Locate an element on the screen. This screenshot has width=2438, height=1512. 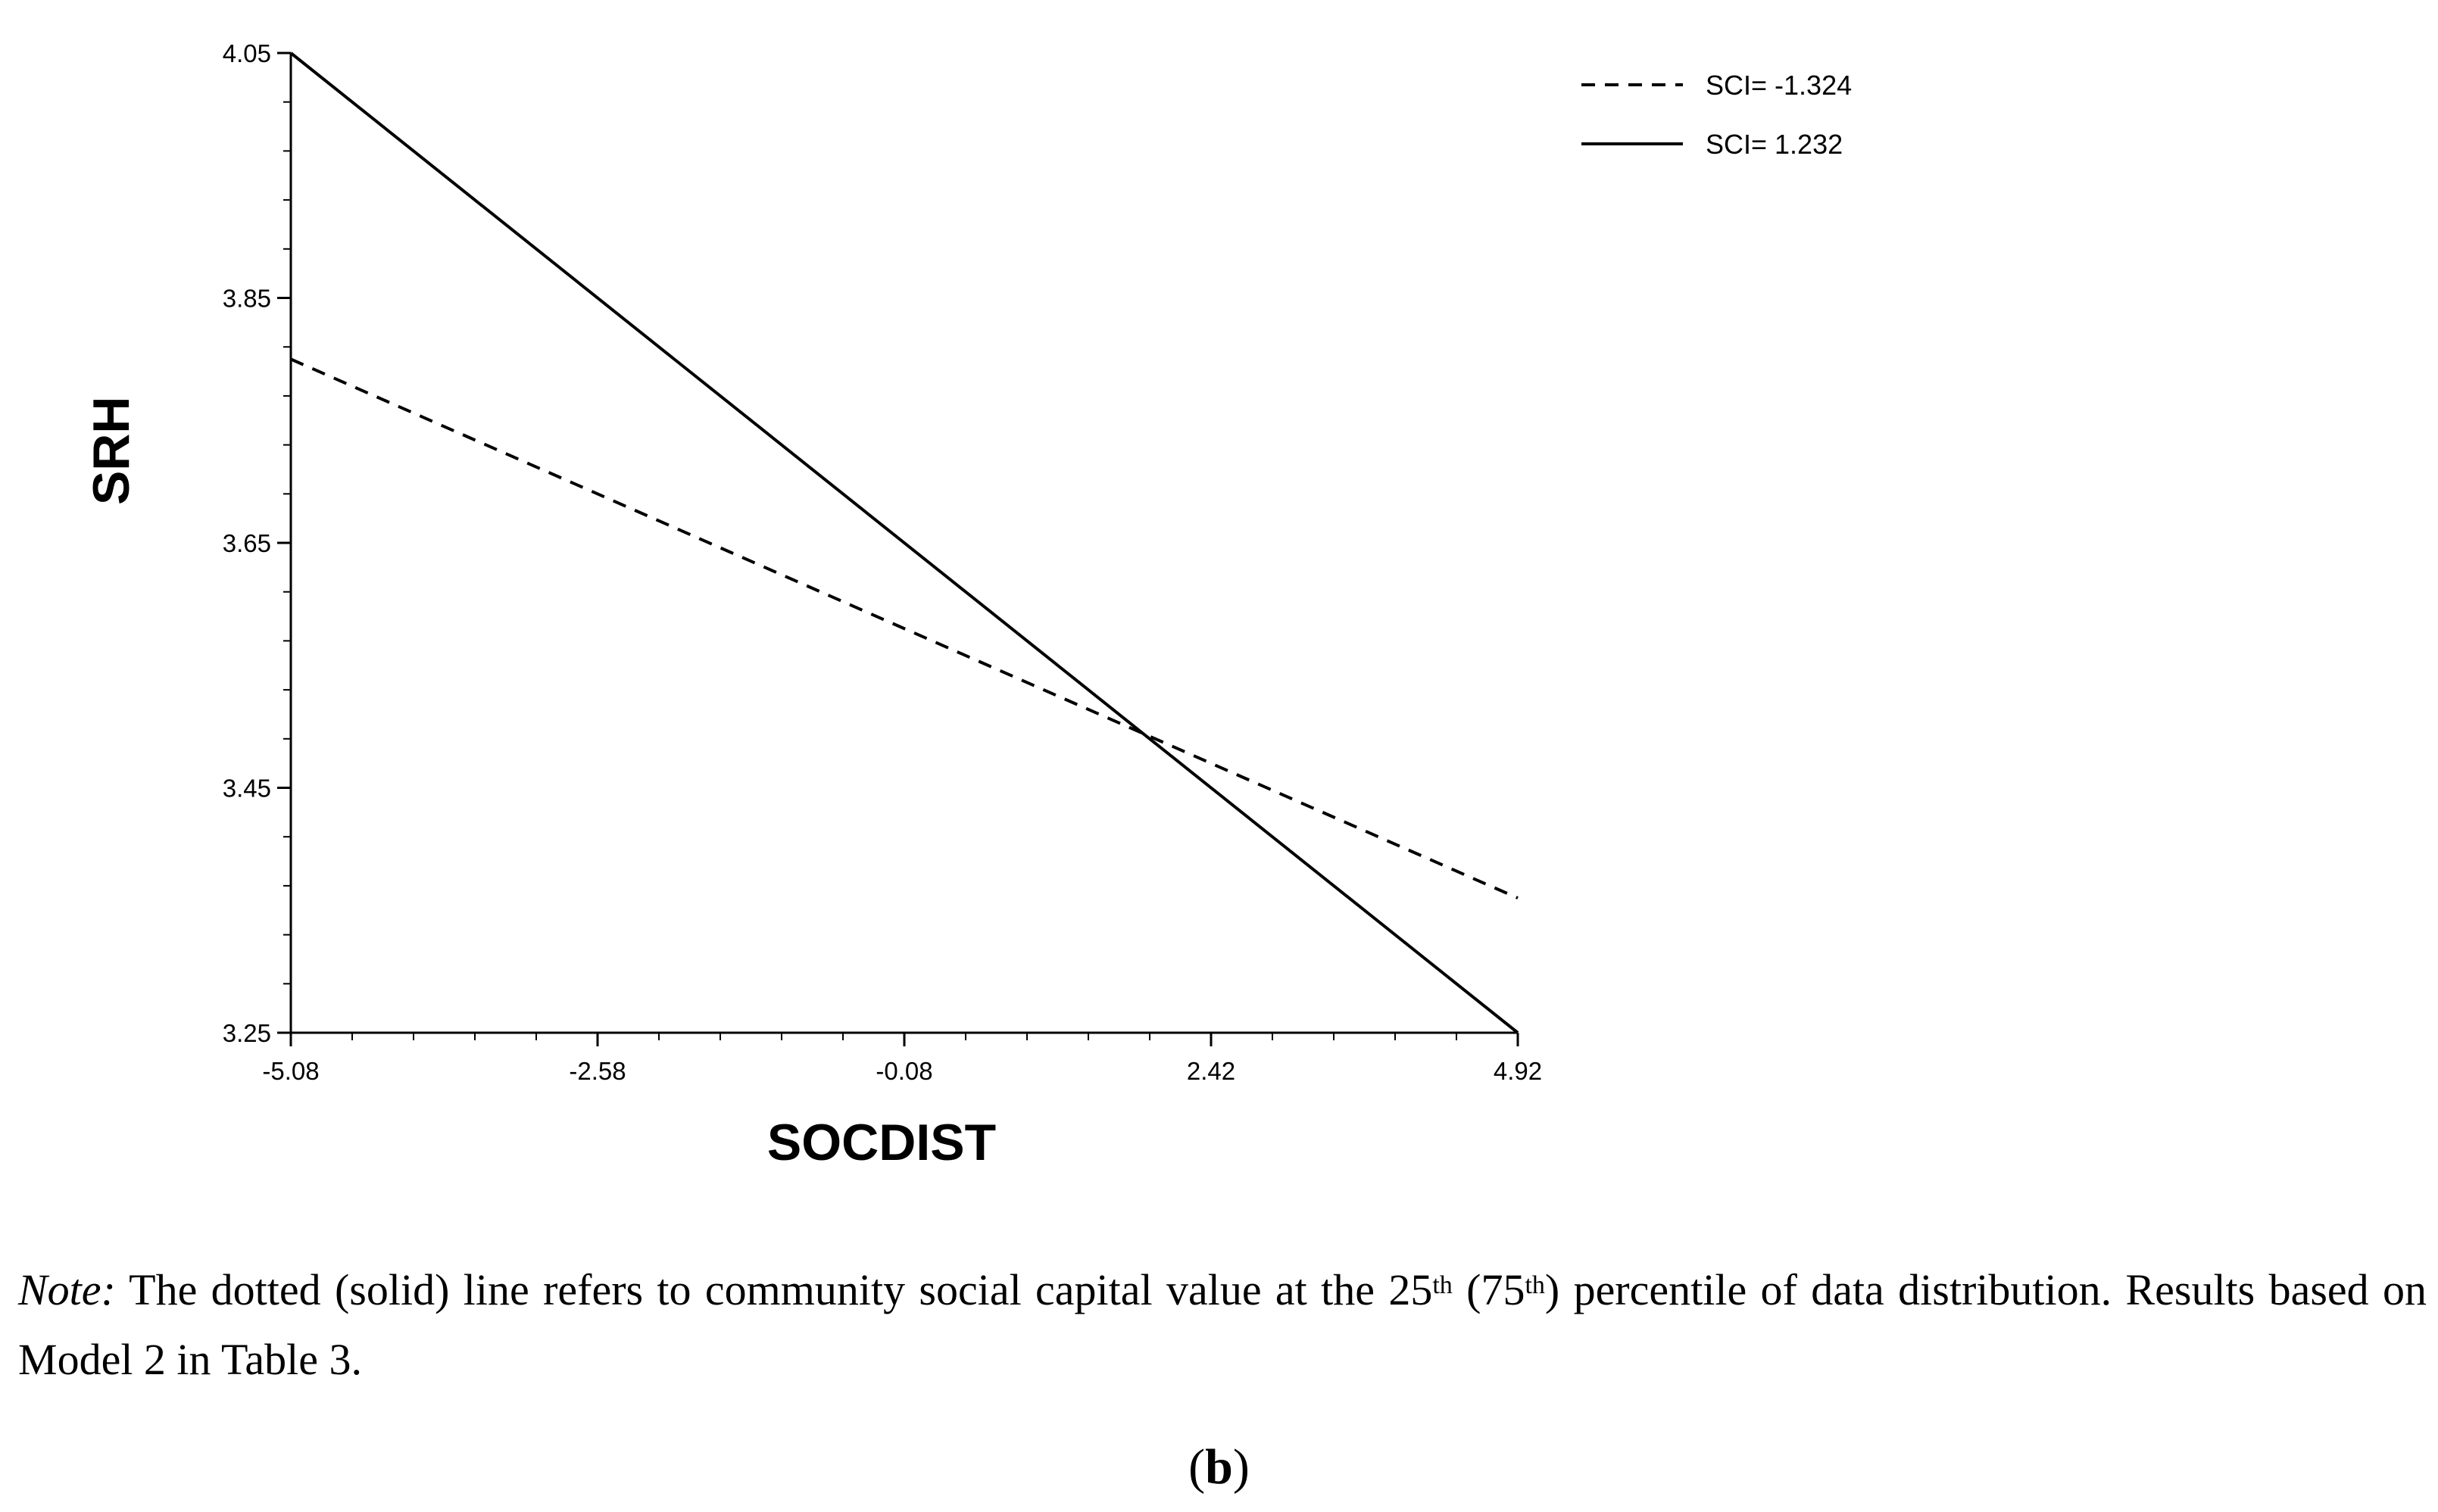
x-tick-label: -2.58 is located at coordinates (597, 1071).